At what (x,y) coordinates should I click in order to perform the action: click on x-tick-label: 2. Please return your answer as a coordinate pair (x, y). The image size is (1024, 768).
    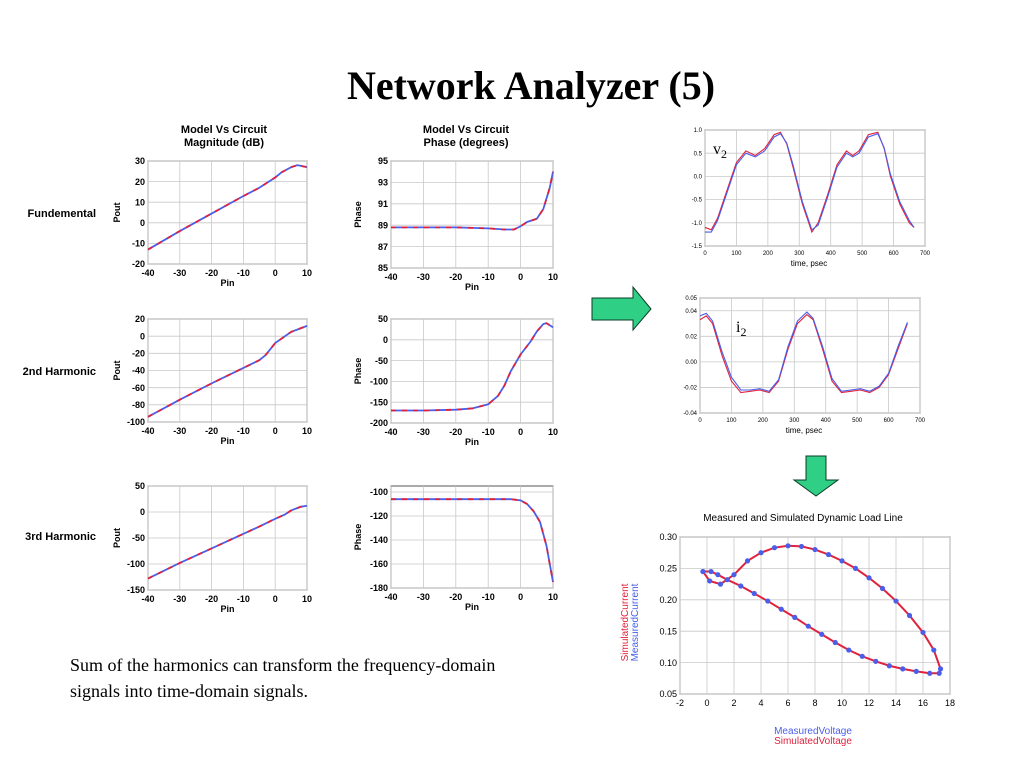
    Looking at the image, I should click on (733, 703).